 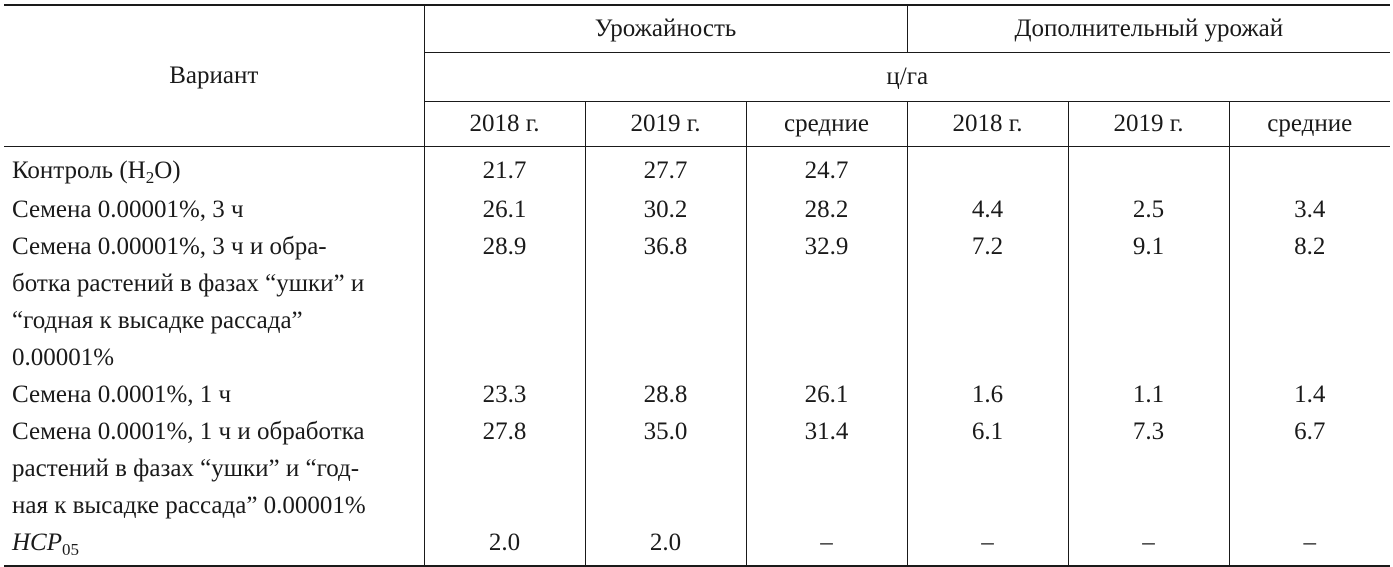 I want to click on table-cell: 3.4, so click(x=1309, y=209).